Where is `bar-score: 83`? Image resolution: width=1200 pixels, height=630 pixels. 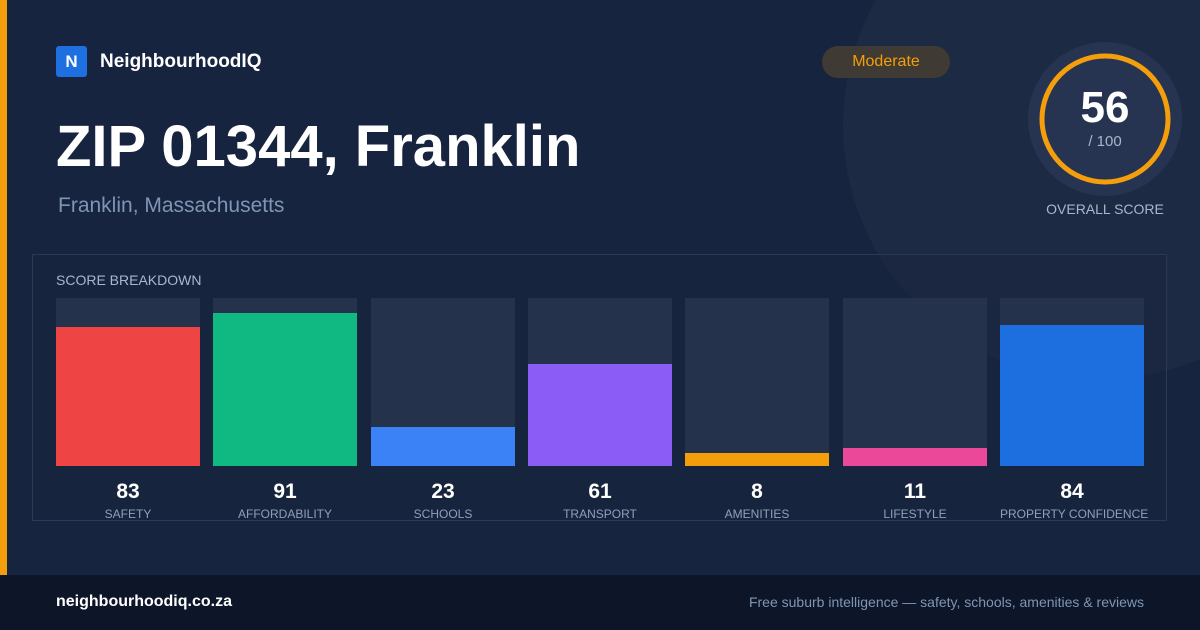
bar-score: 83 is located at coordinates (128, 491).